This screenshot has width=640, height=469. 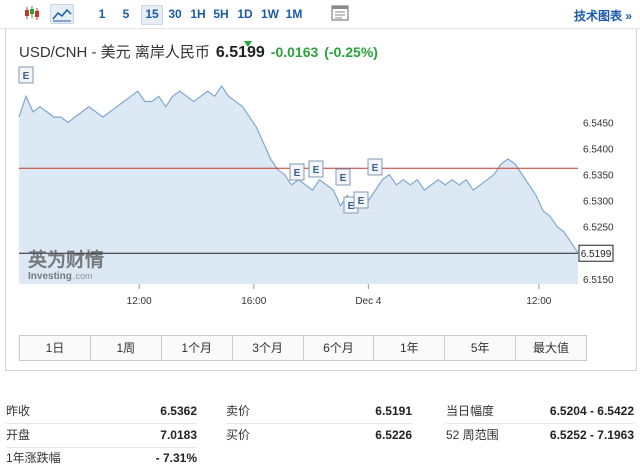 I want to click on current-price-tag, so click(x=596, y=253).